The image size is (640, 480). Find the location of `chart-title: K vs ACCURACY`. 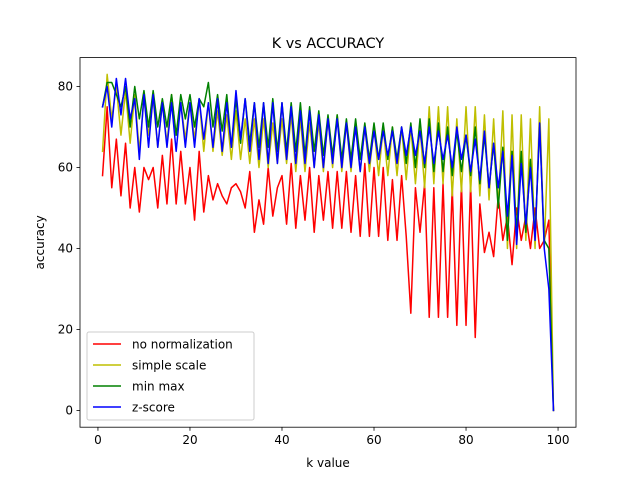

chart-title: K vs ACCURACY is located at coordinates (328, 44).